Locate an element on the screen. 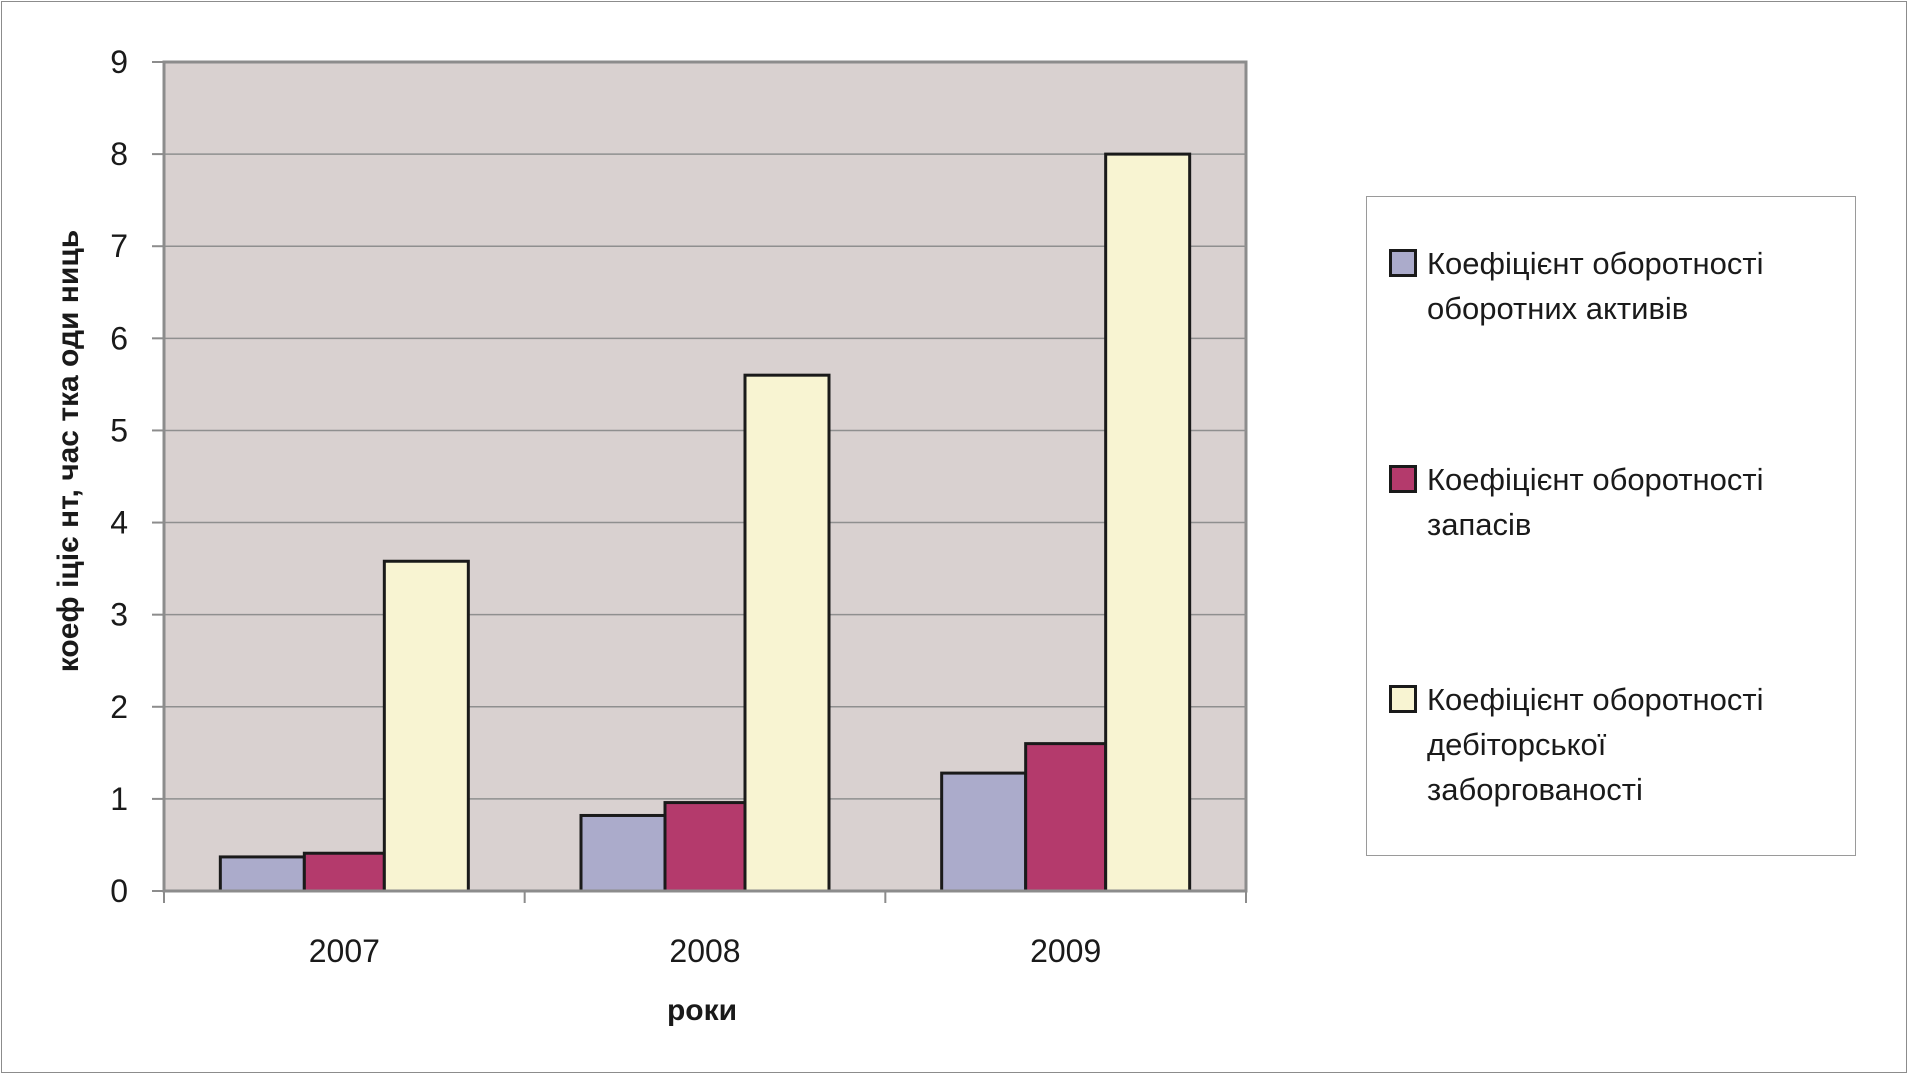  x-axis-ticks: 2007 2008 2009 is located at coordinates (705, 930).